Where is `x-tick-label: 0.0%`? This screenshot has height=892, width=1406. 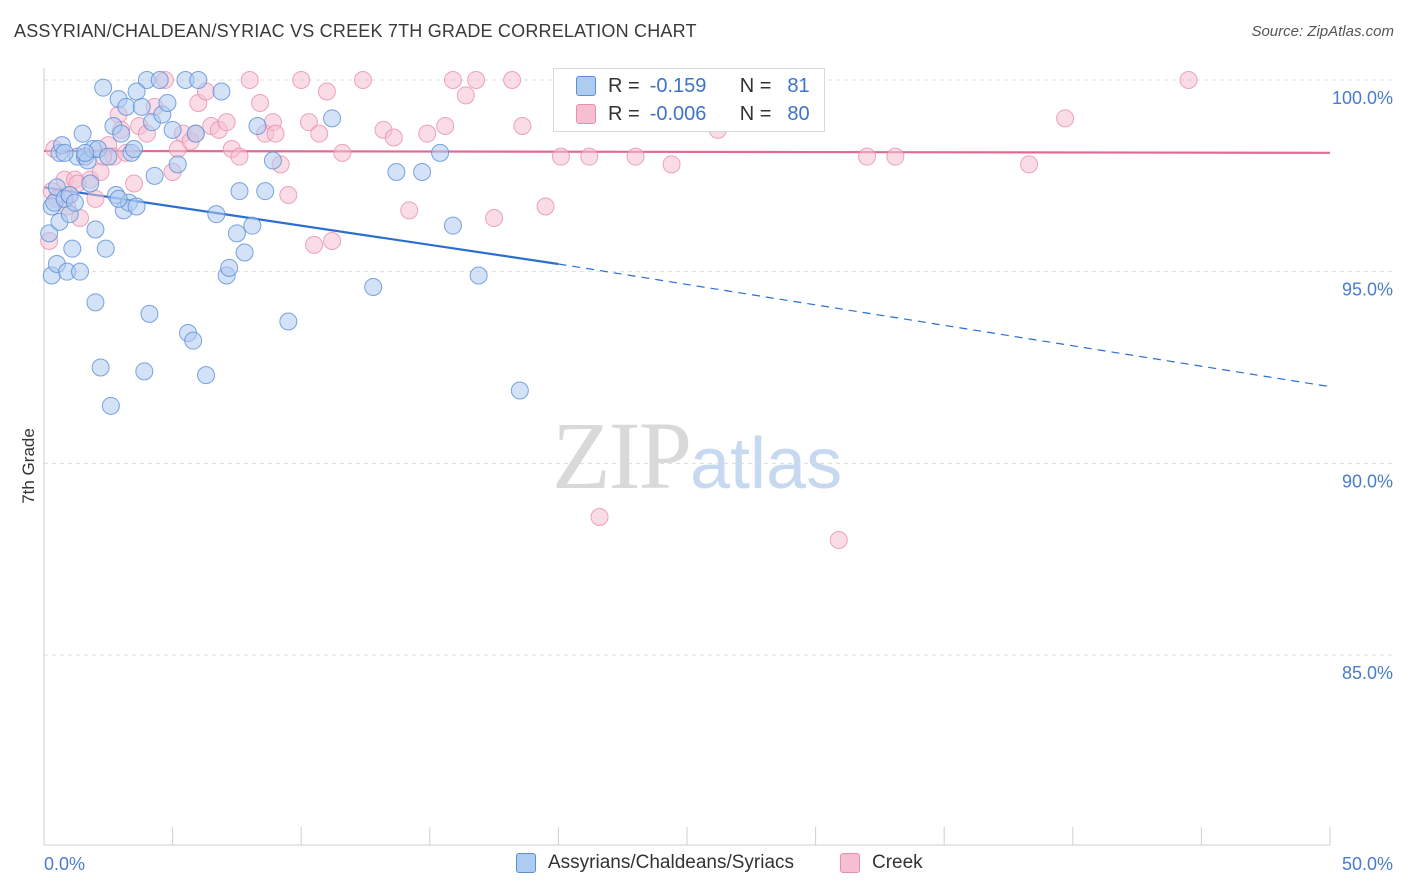 x-tick-label: 0.0% is located at coordinates (64, 864).